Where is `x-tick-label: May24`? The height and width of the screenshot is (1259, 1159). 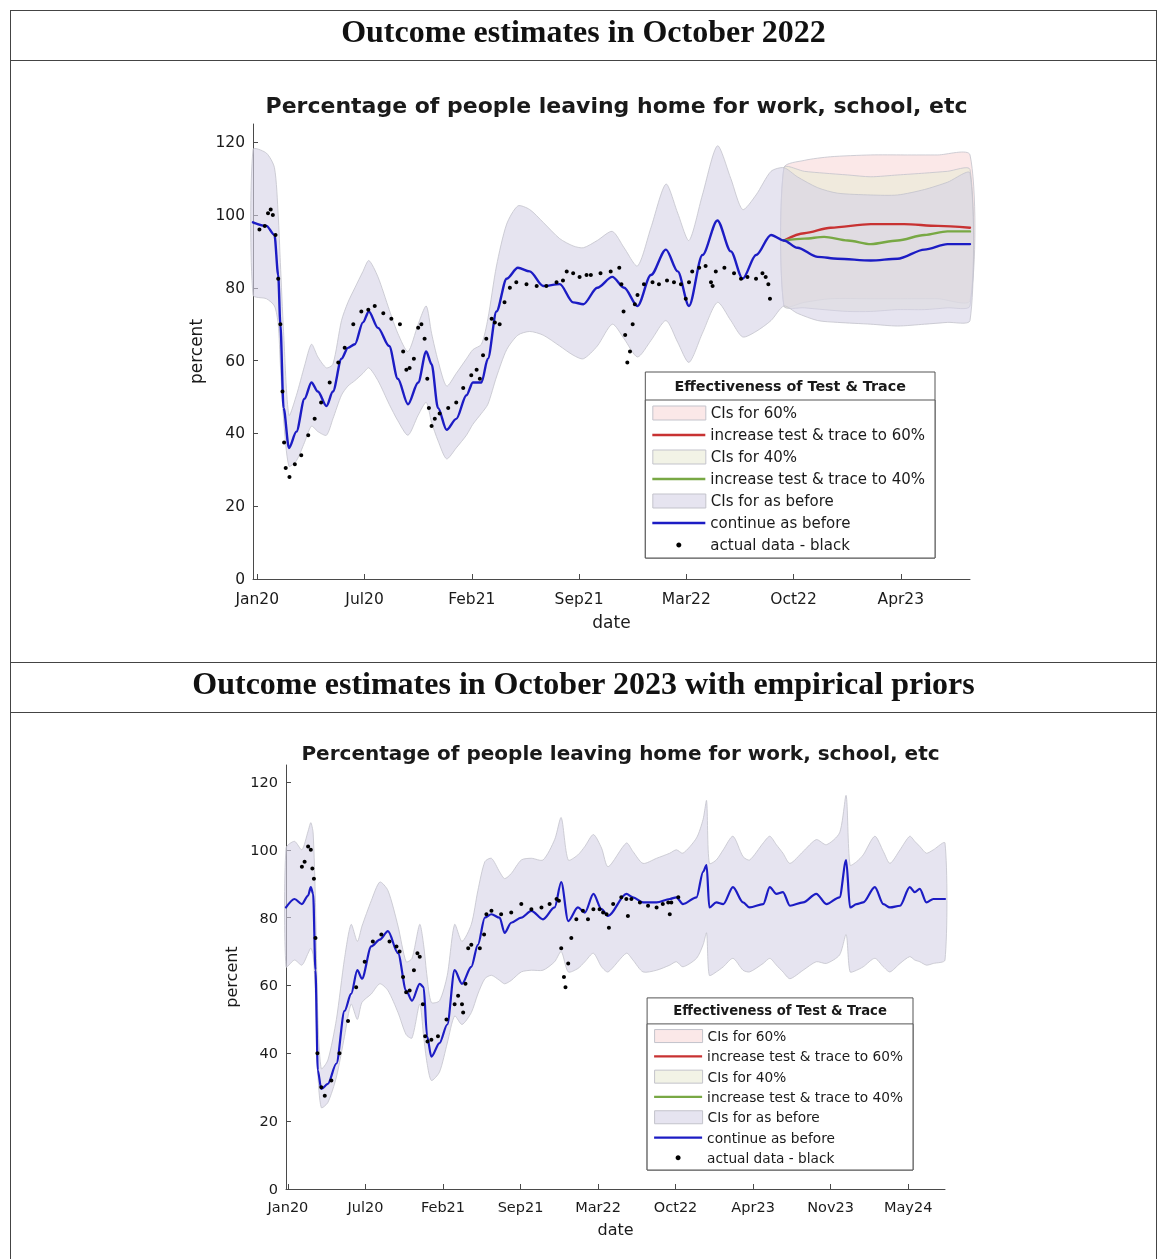 x-tick-label: May24 is located at coordinates (908, 1206).